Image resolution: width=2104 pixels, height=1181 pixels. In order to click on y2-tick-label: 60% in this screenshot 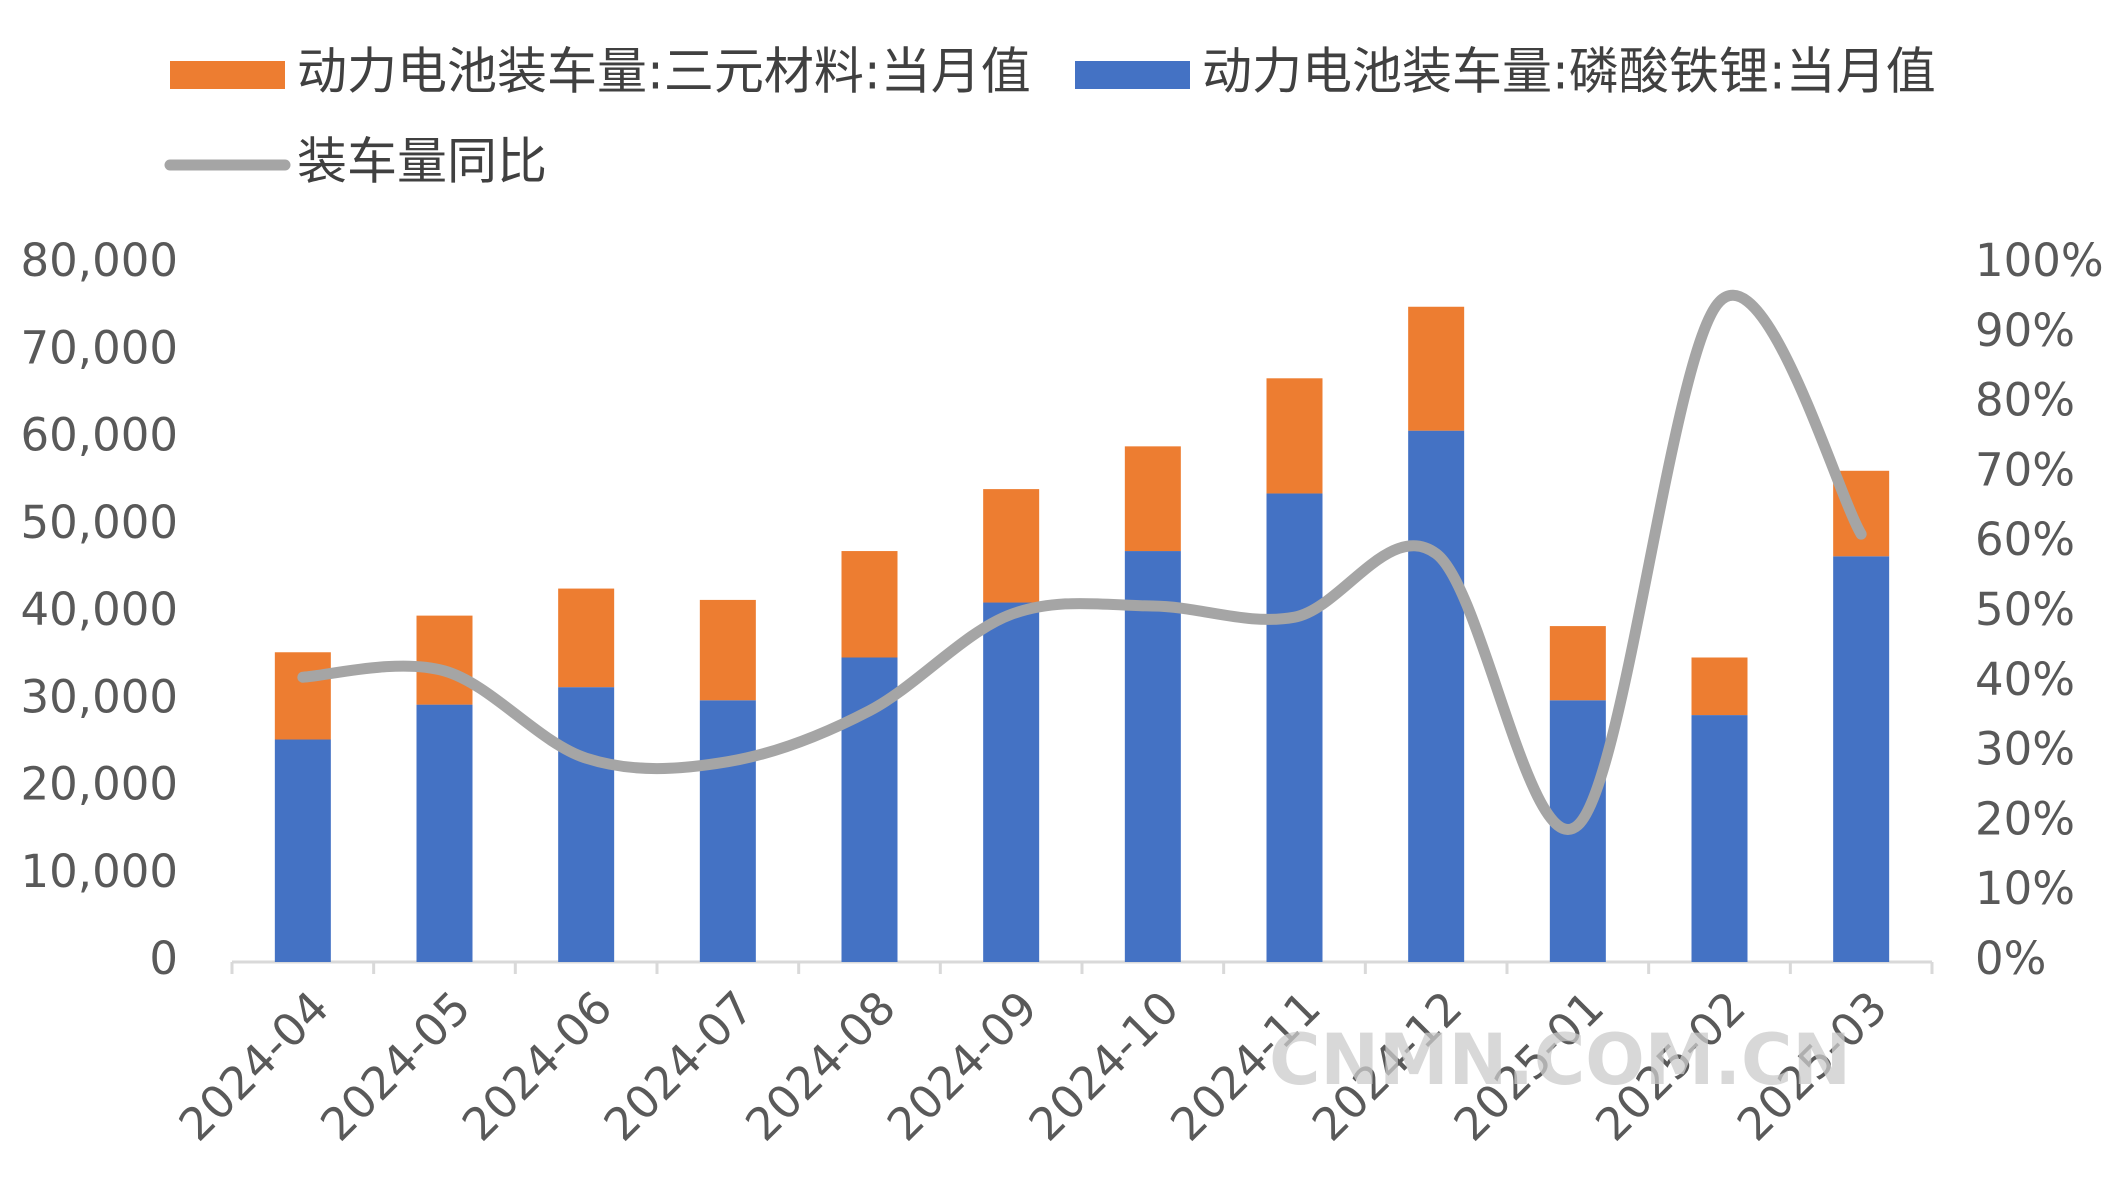, I will do `click(2025, 539)`.